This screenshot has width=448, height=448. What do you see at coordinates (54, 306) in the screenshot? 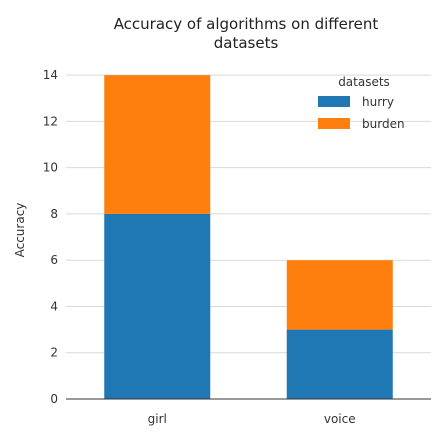
I see `y-tick-label-4: 4` at bounding box center [54, 306].